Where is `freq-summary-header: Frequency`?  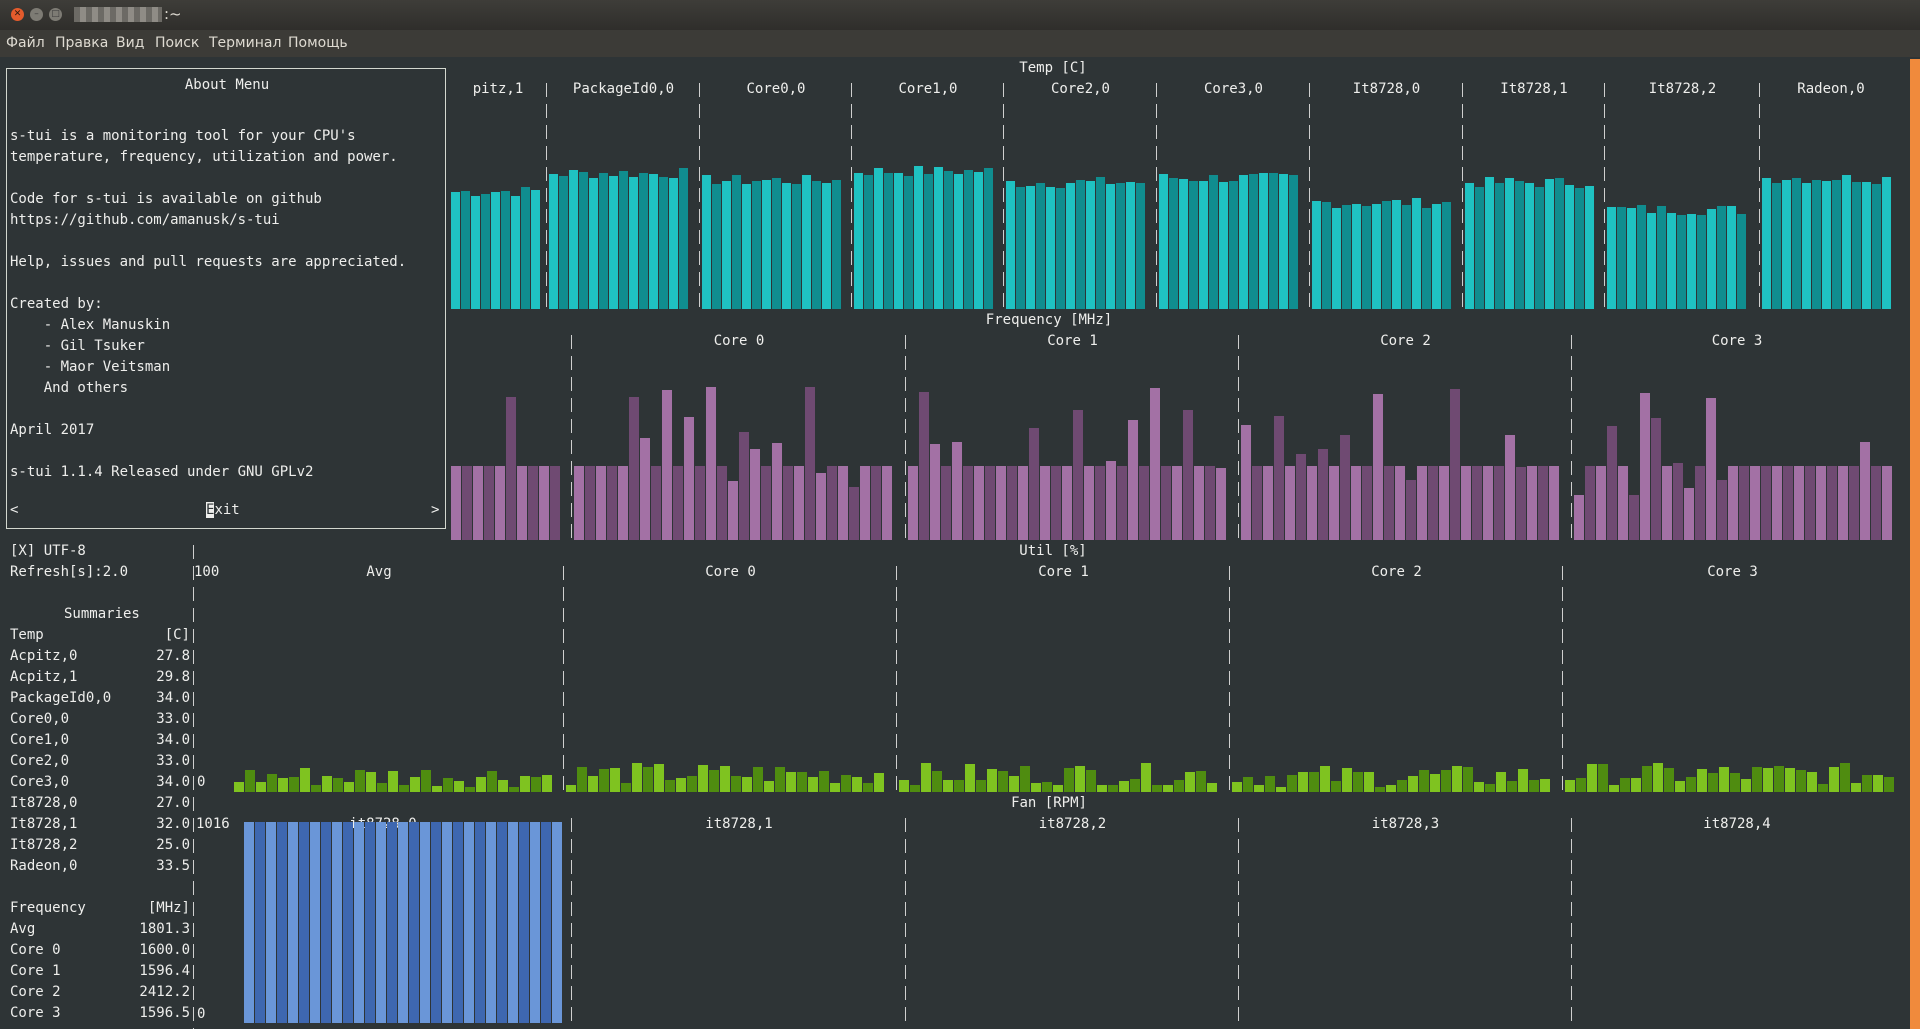
freq-summary-header: Frequency is located at coordinates (48, 908).